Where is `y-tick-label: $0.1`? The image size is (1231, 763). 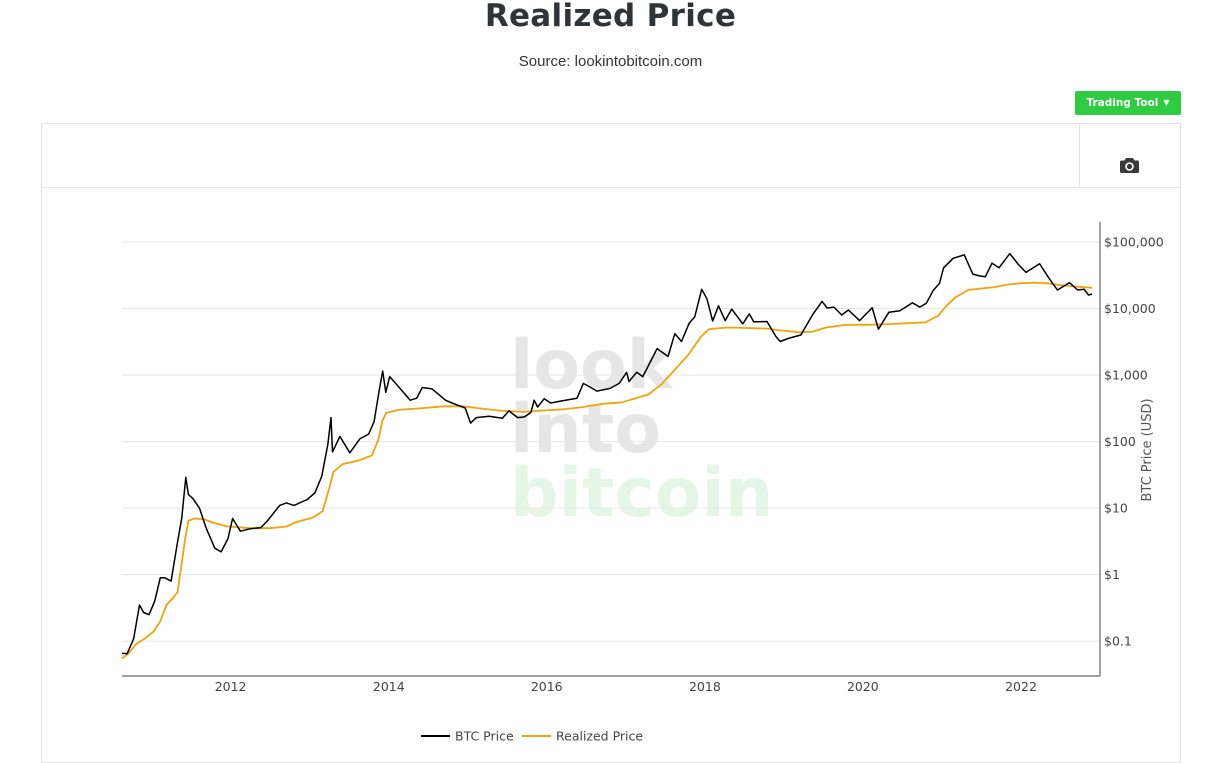 y-tick-label: $0.1 is located at coordinates (1118, 641).